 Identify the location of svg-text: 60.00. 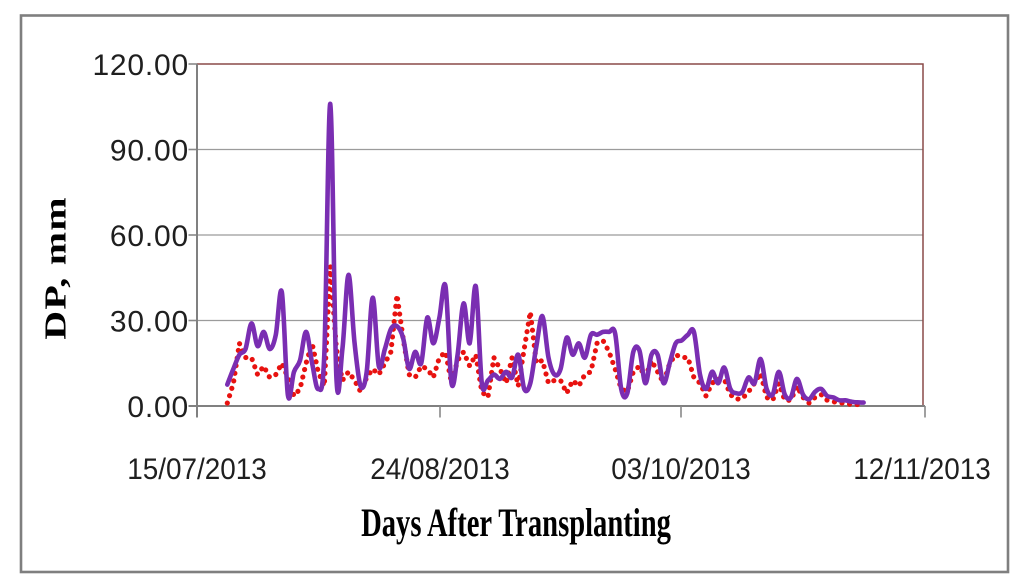
(149, 236).